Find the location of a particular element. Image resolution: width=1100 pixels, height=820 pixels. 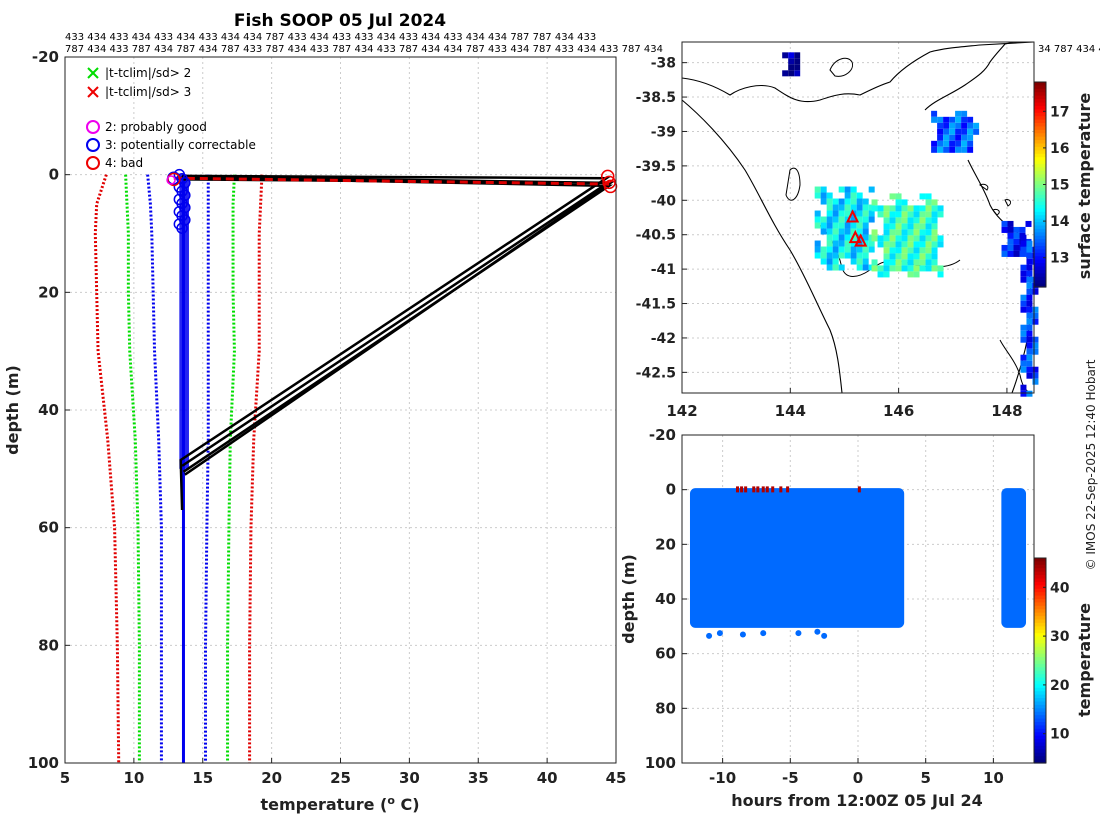

td-y-tick-label: 0 is located at coordinates (671, 490).